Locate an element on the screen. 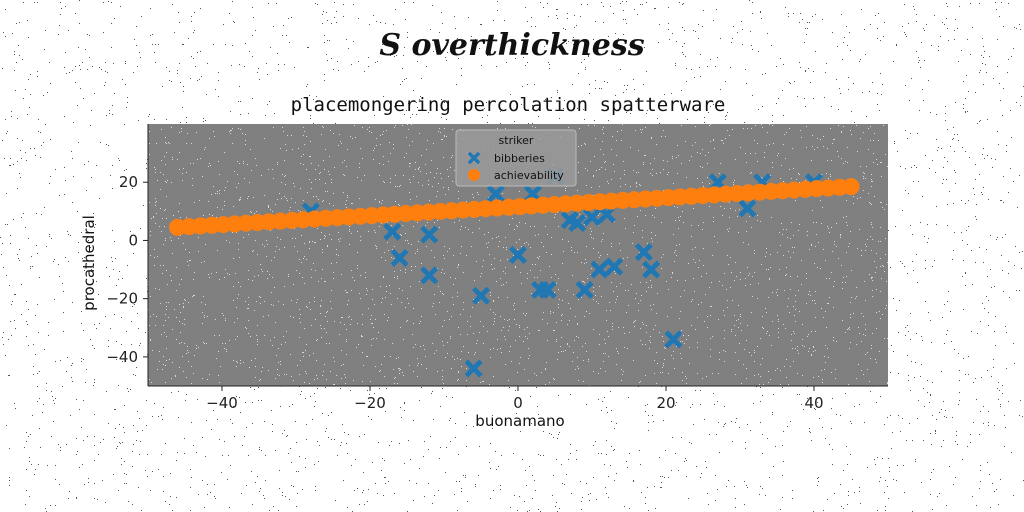 Image resolution: width=1024 pixels, height=512 pixels. legend-title: striker is located at coordinates (516, 140).